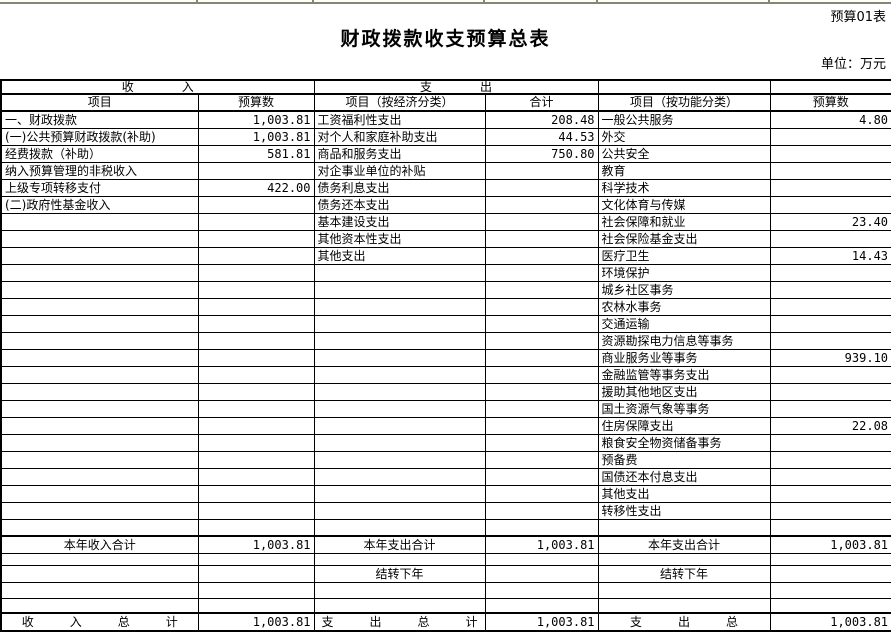 This screenshot has height=642, width=891. I want to click on functional-item-label: 社会保险基金支出, so click(684, 239).